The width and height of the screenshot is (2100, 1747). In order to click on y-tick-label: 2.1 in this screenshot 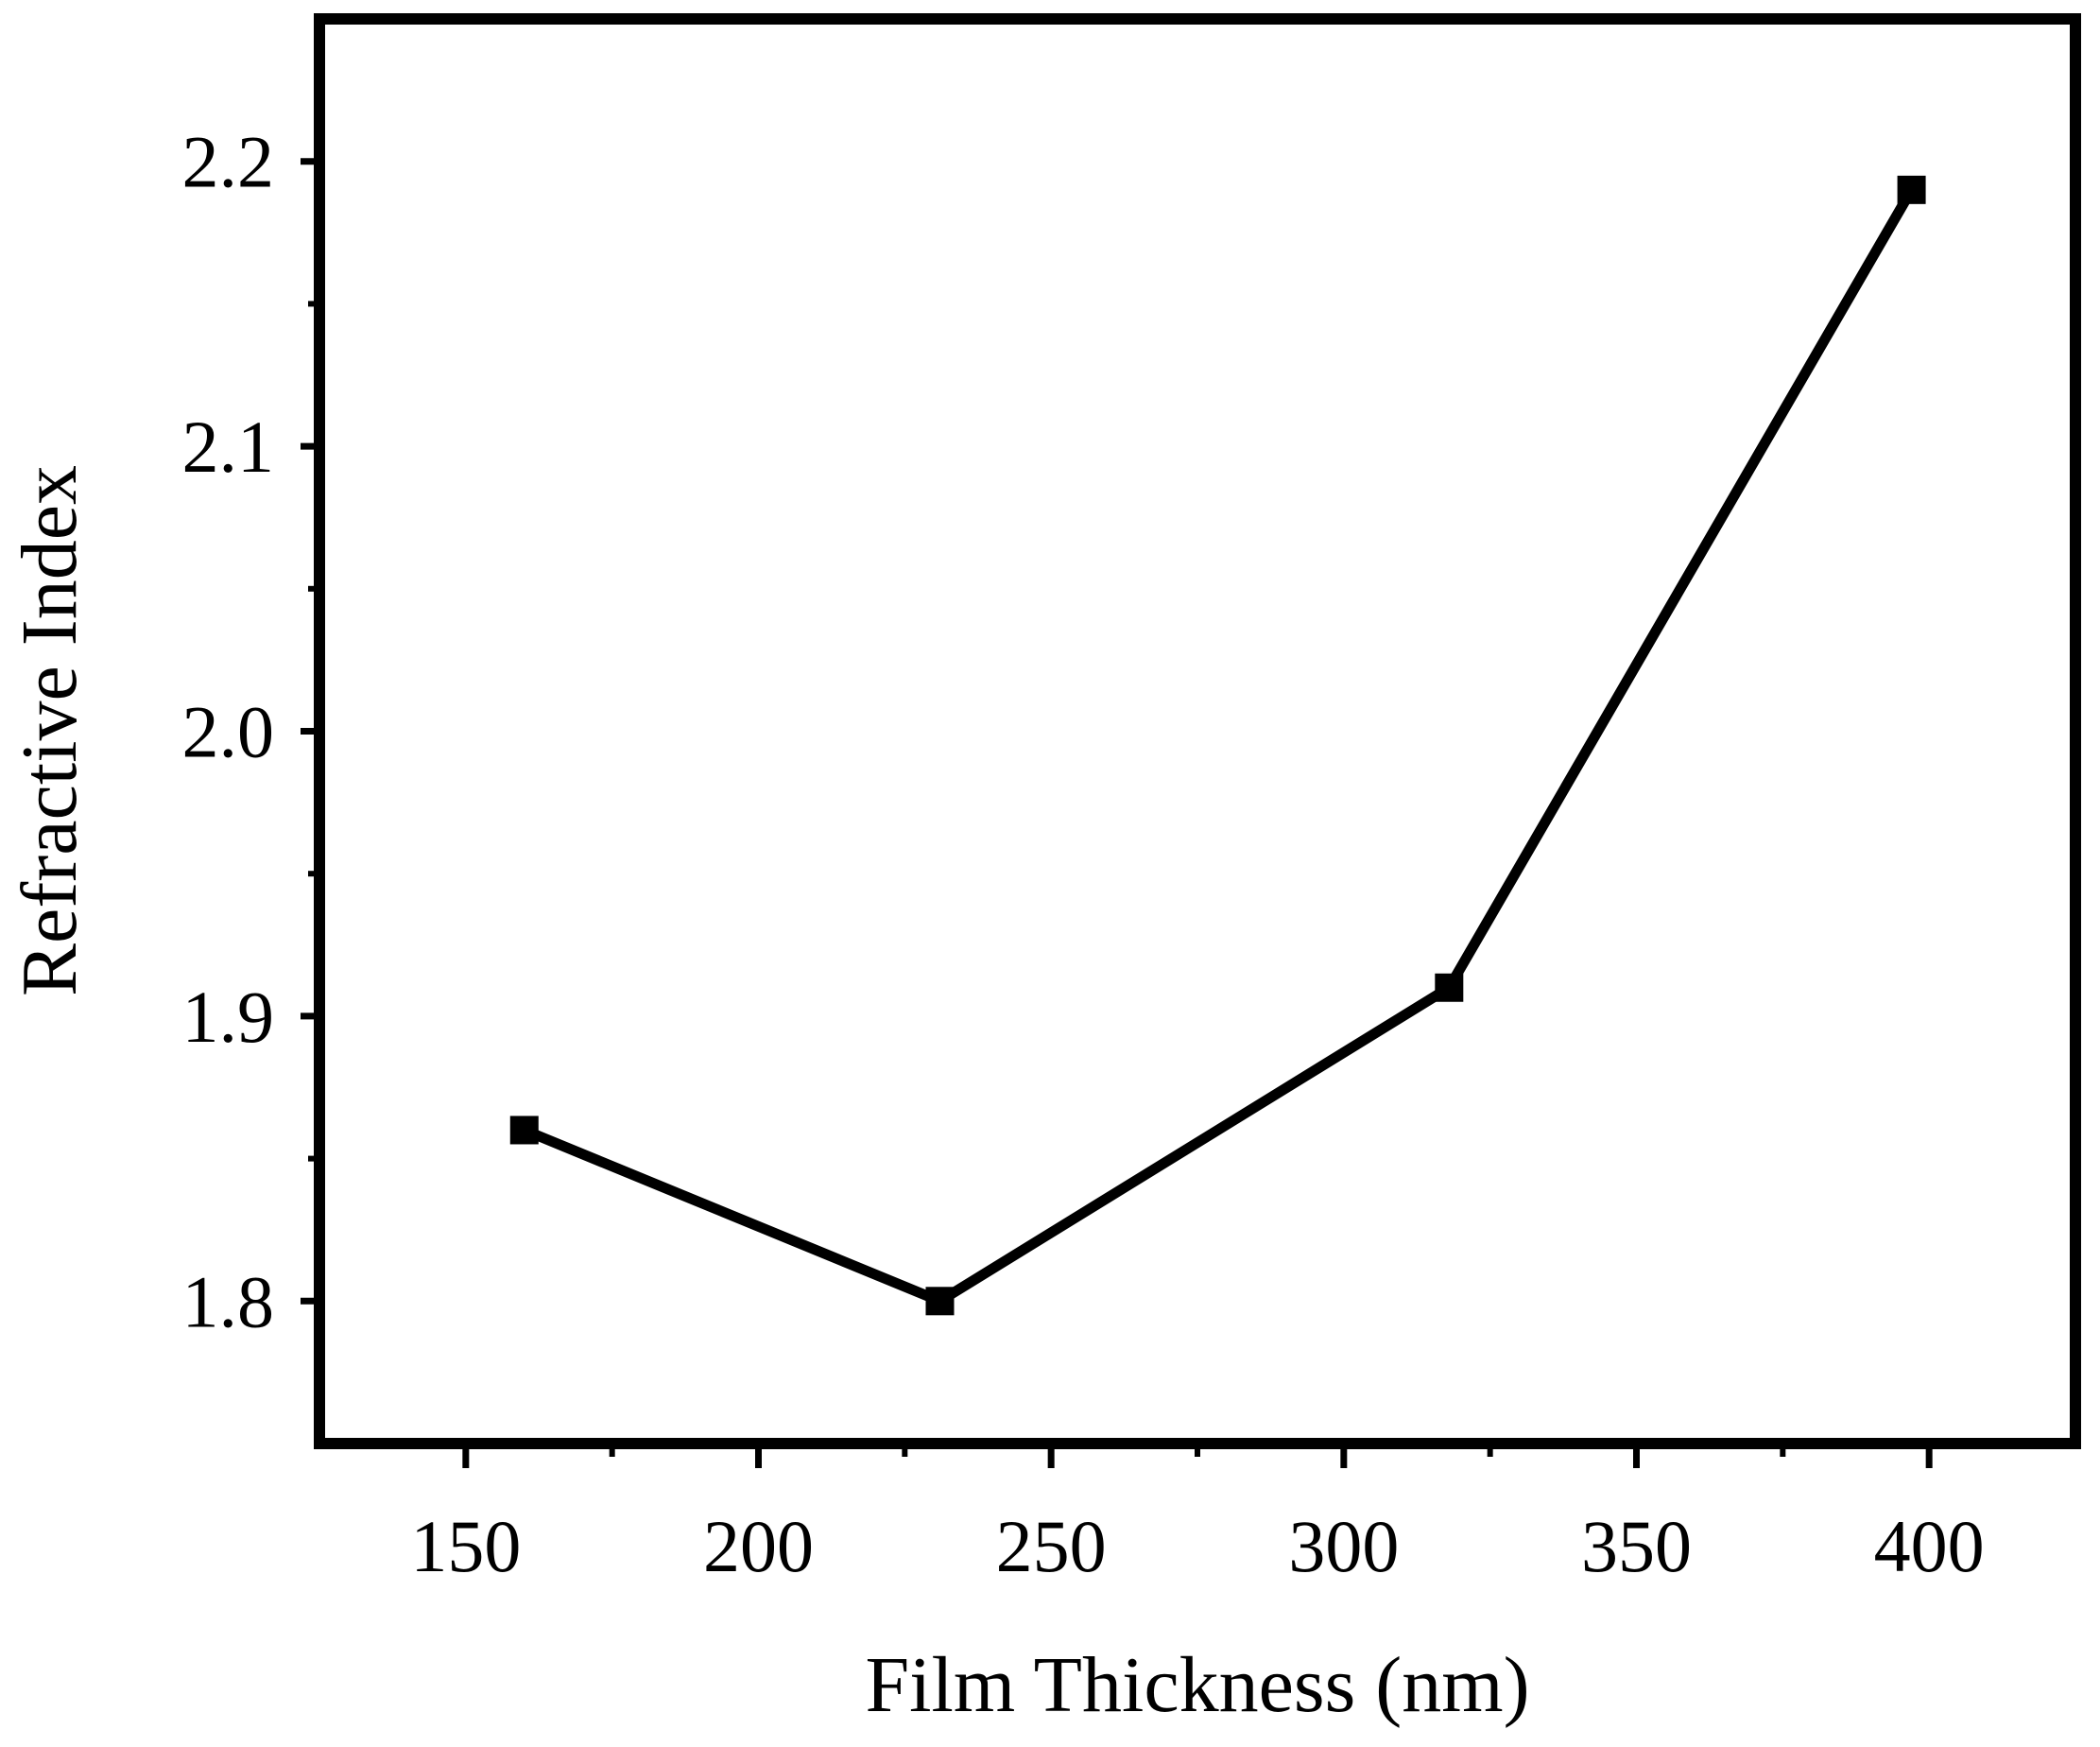, I will do `click(229, 447)`.